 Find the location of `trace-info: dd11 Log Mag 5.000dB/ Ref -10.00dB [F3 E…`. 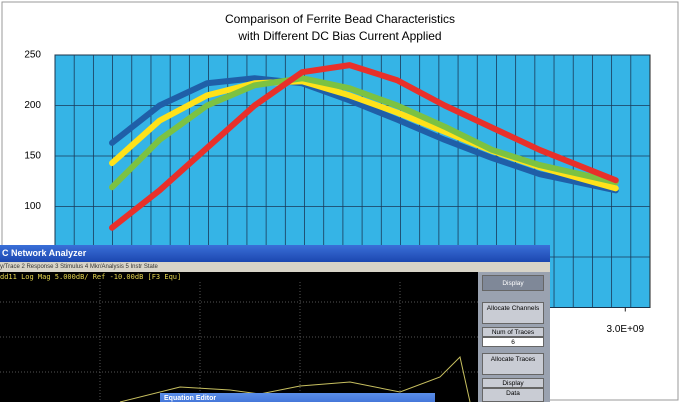

trace-info: dd11 Log Mag 5.000dB/ Ref -10.00dB [F3 E… is located at coordinates (91, 277).